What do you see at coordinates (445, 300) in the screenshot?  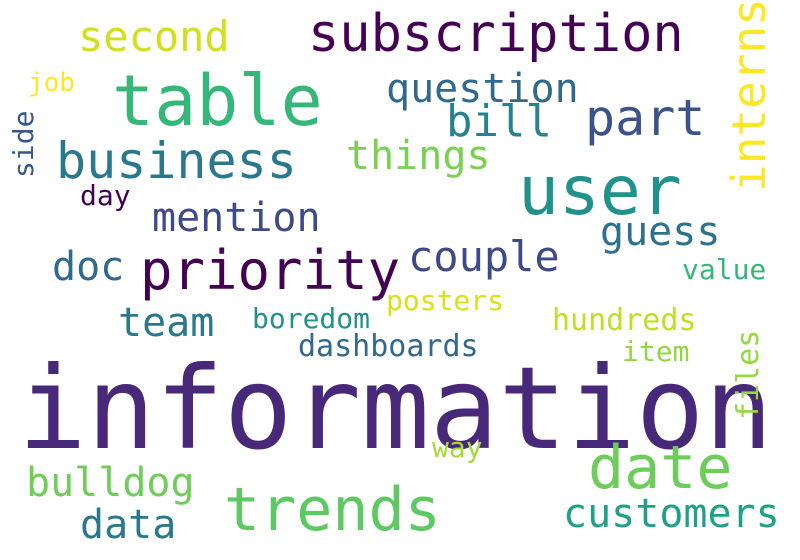 I see `word-posters: posters` at bounding box center [445, 300].